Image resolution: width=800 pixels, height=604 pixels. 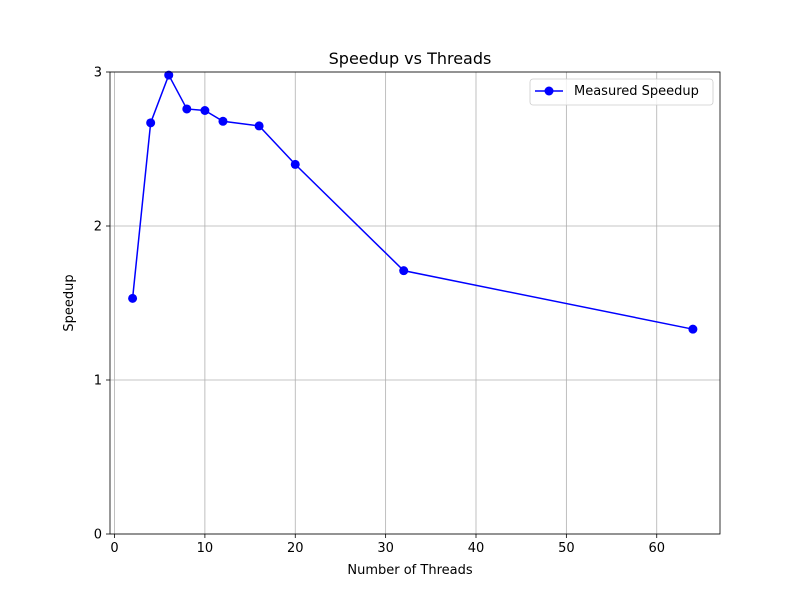 I want to click on y-tick-label: 3, so click(x=98, y=73).